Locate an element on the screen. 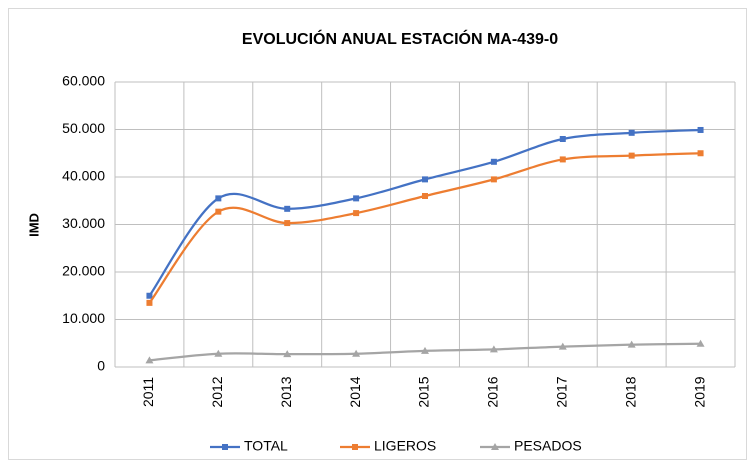  legend-label: PESADOS is located at coordinates (548, 446).